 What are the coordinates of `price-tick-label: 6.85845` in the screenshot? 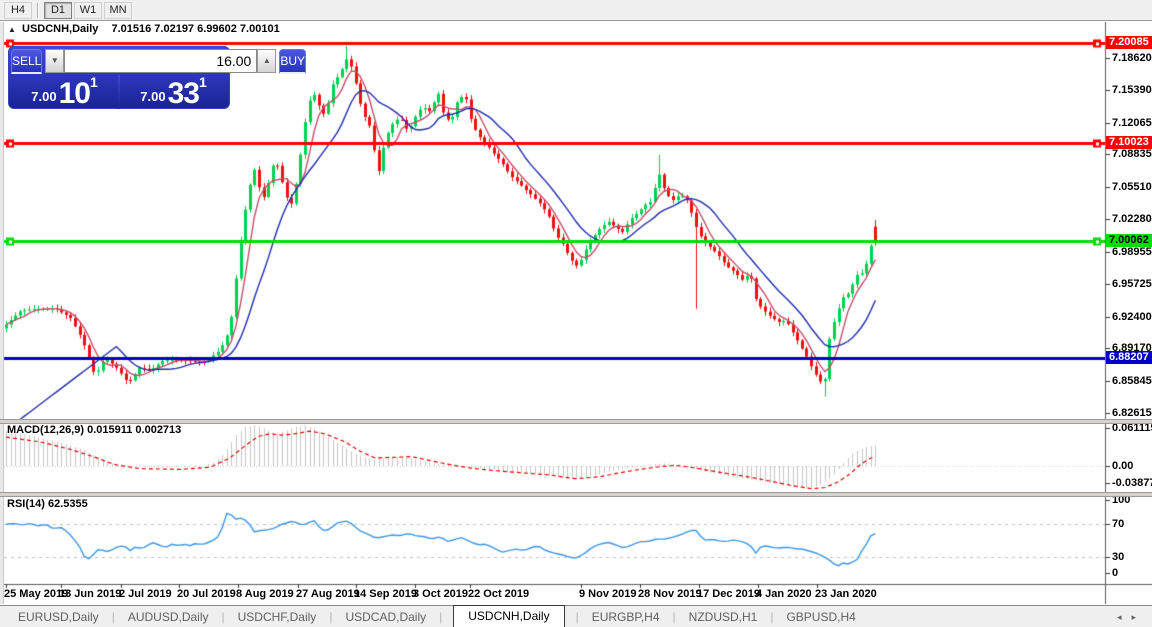 It's located at (1132, 381).